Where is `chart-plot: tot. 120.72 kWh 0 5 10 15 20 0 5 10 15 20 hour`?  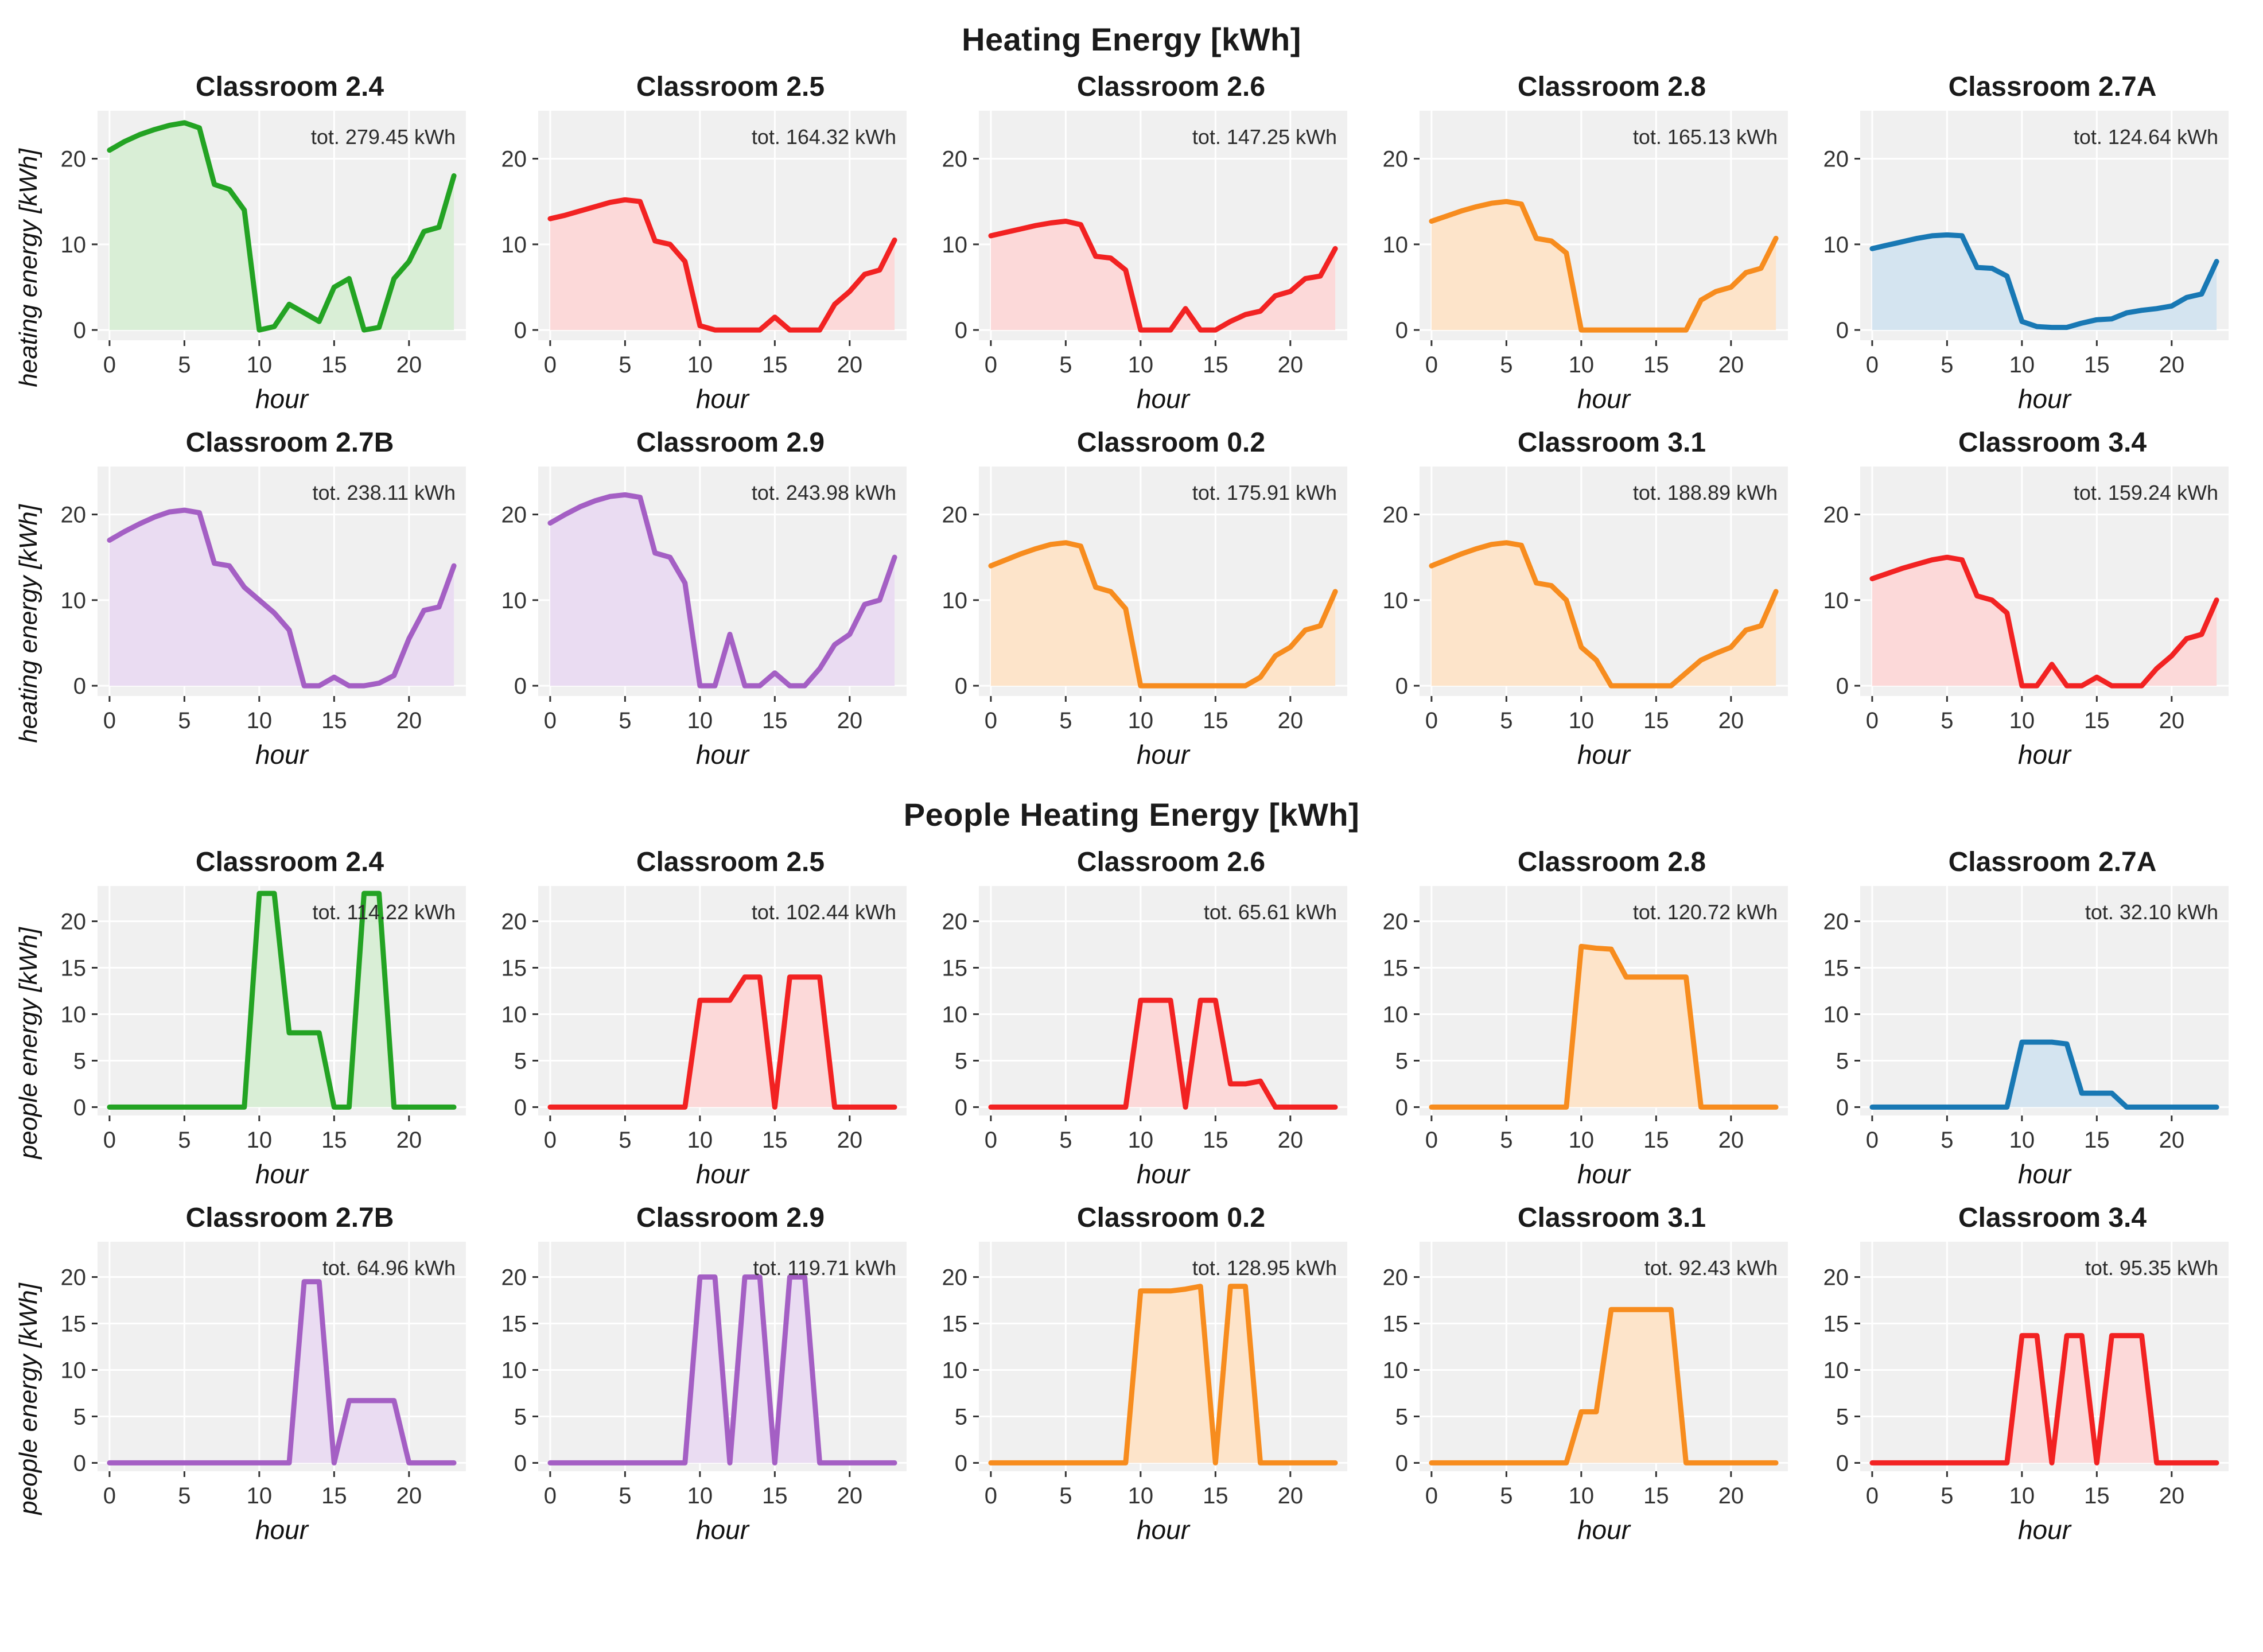 chart-plot: tot. 120.72 kWh 0 5 10 15 20 0 5 10 15 20 hour is located at coordinates (1585, 1037).